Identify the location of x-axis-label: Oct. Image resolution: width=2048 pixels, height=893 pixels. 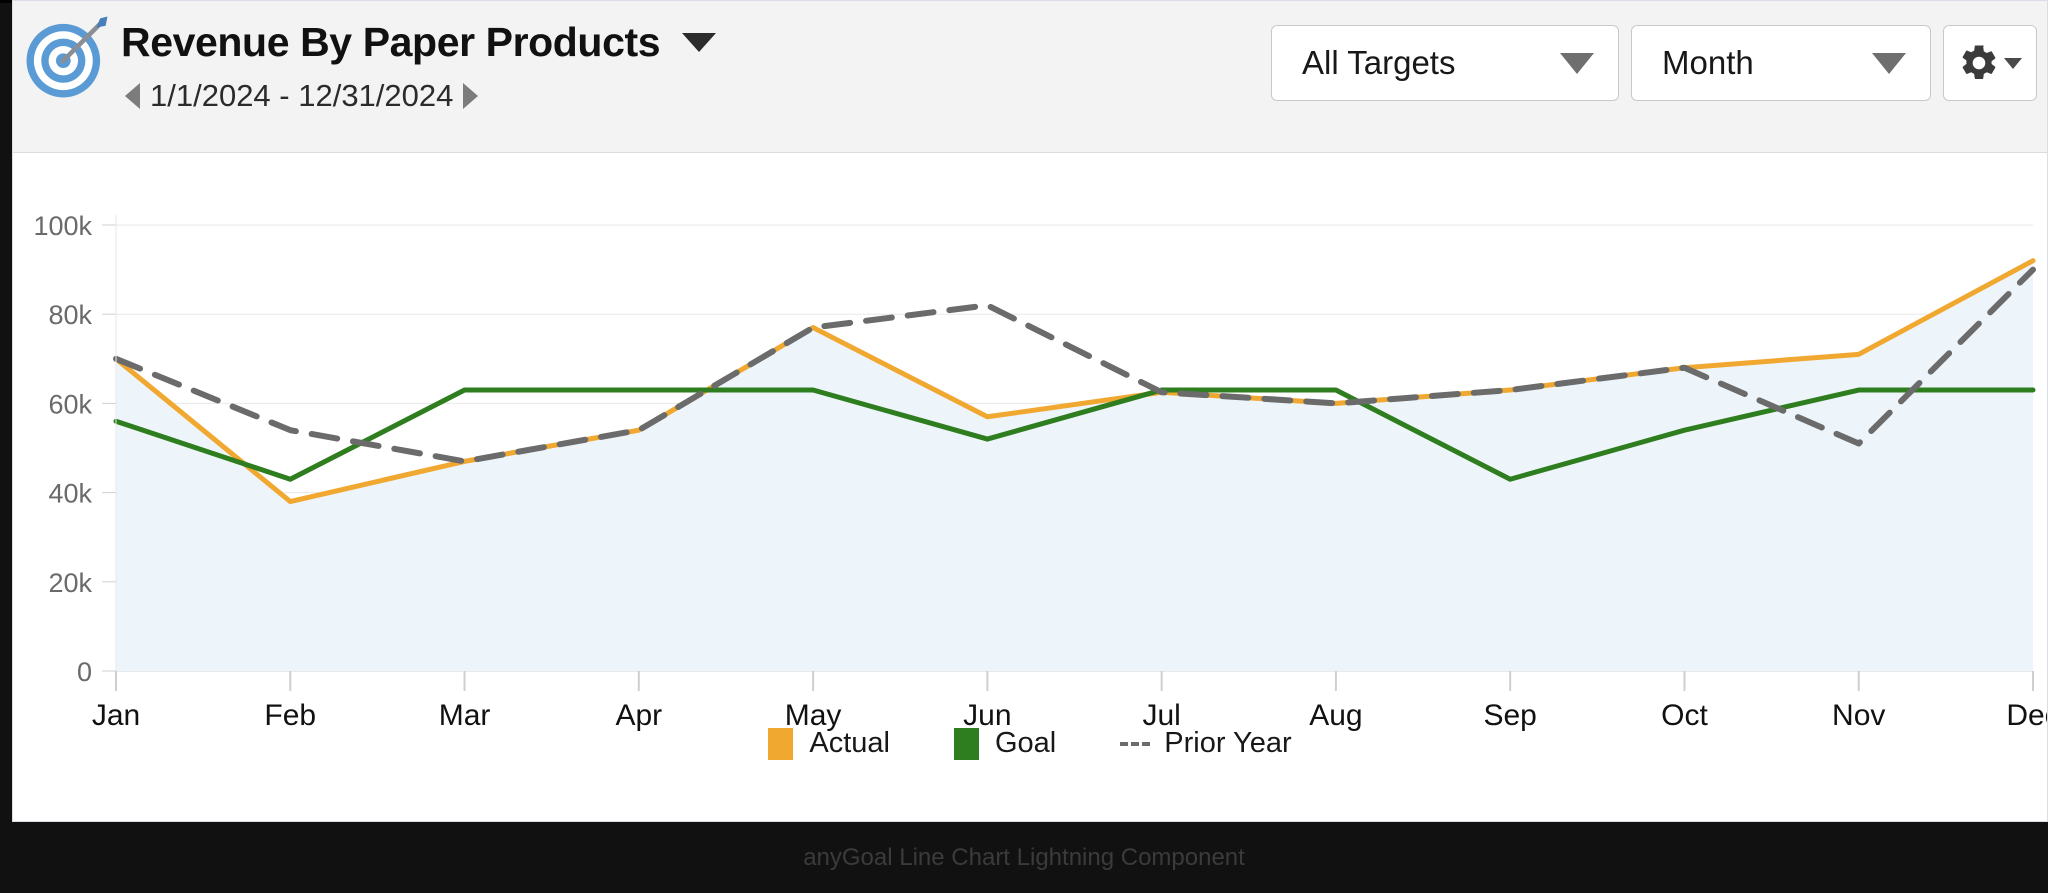
(1684, 715).